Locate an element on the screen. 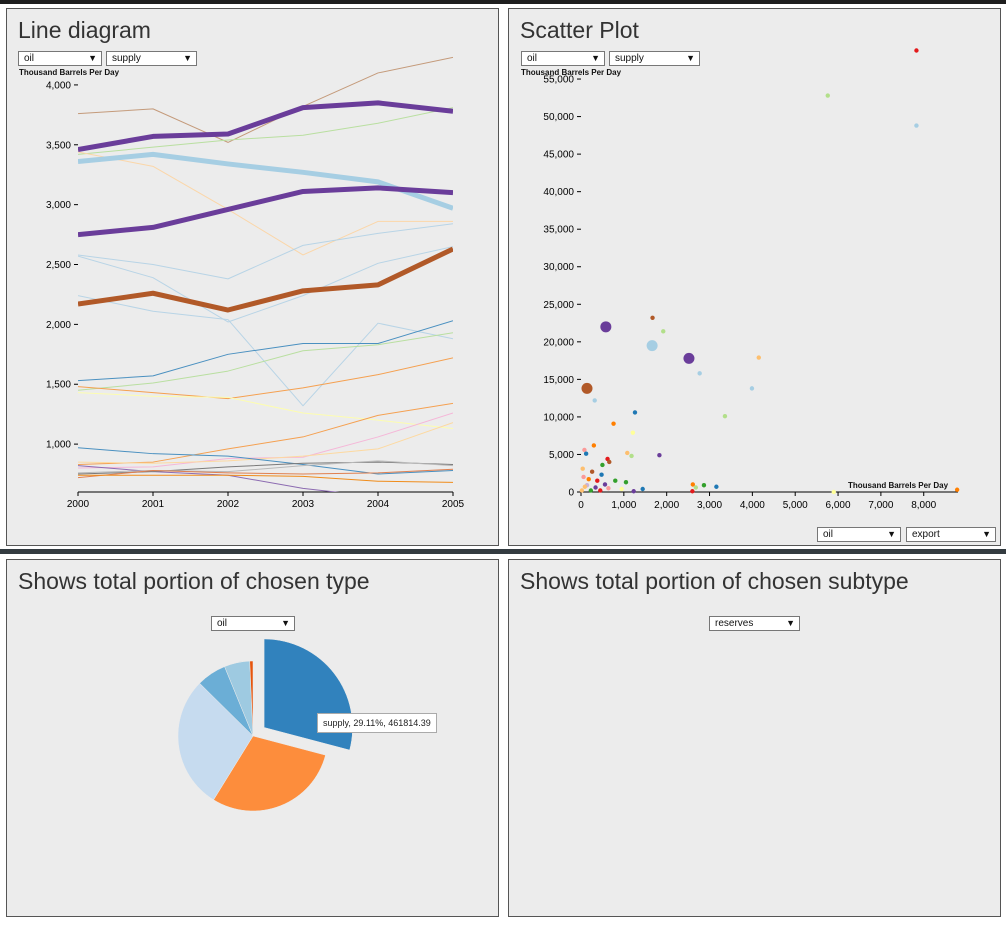 The width and height of the screenshot is (1006, 926). x-tick-label: 2005 is located at coordinates (453, 504).